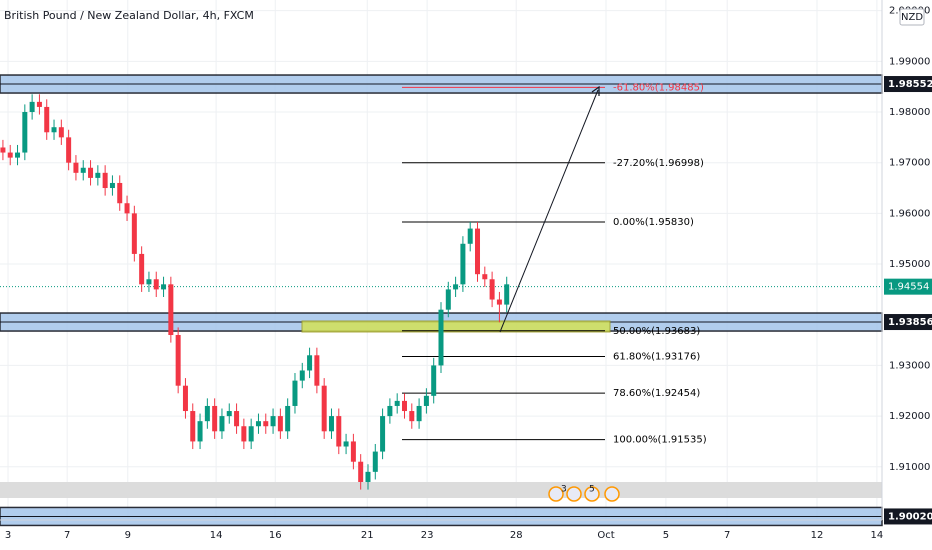 This screenshot has height=550, width=932. Describe the element at coordinates (909, 416) in the screenshot. I see `y-tick-label: 1.92000` at that location.